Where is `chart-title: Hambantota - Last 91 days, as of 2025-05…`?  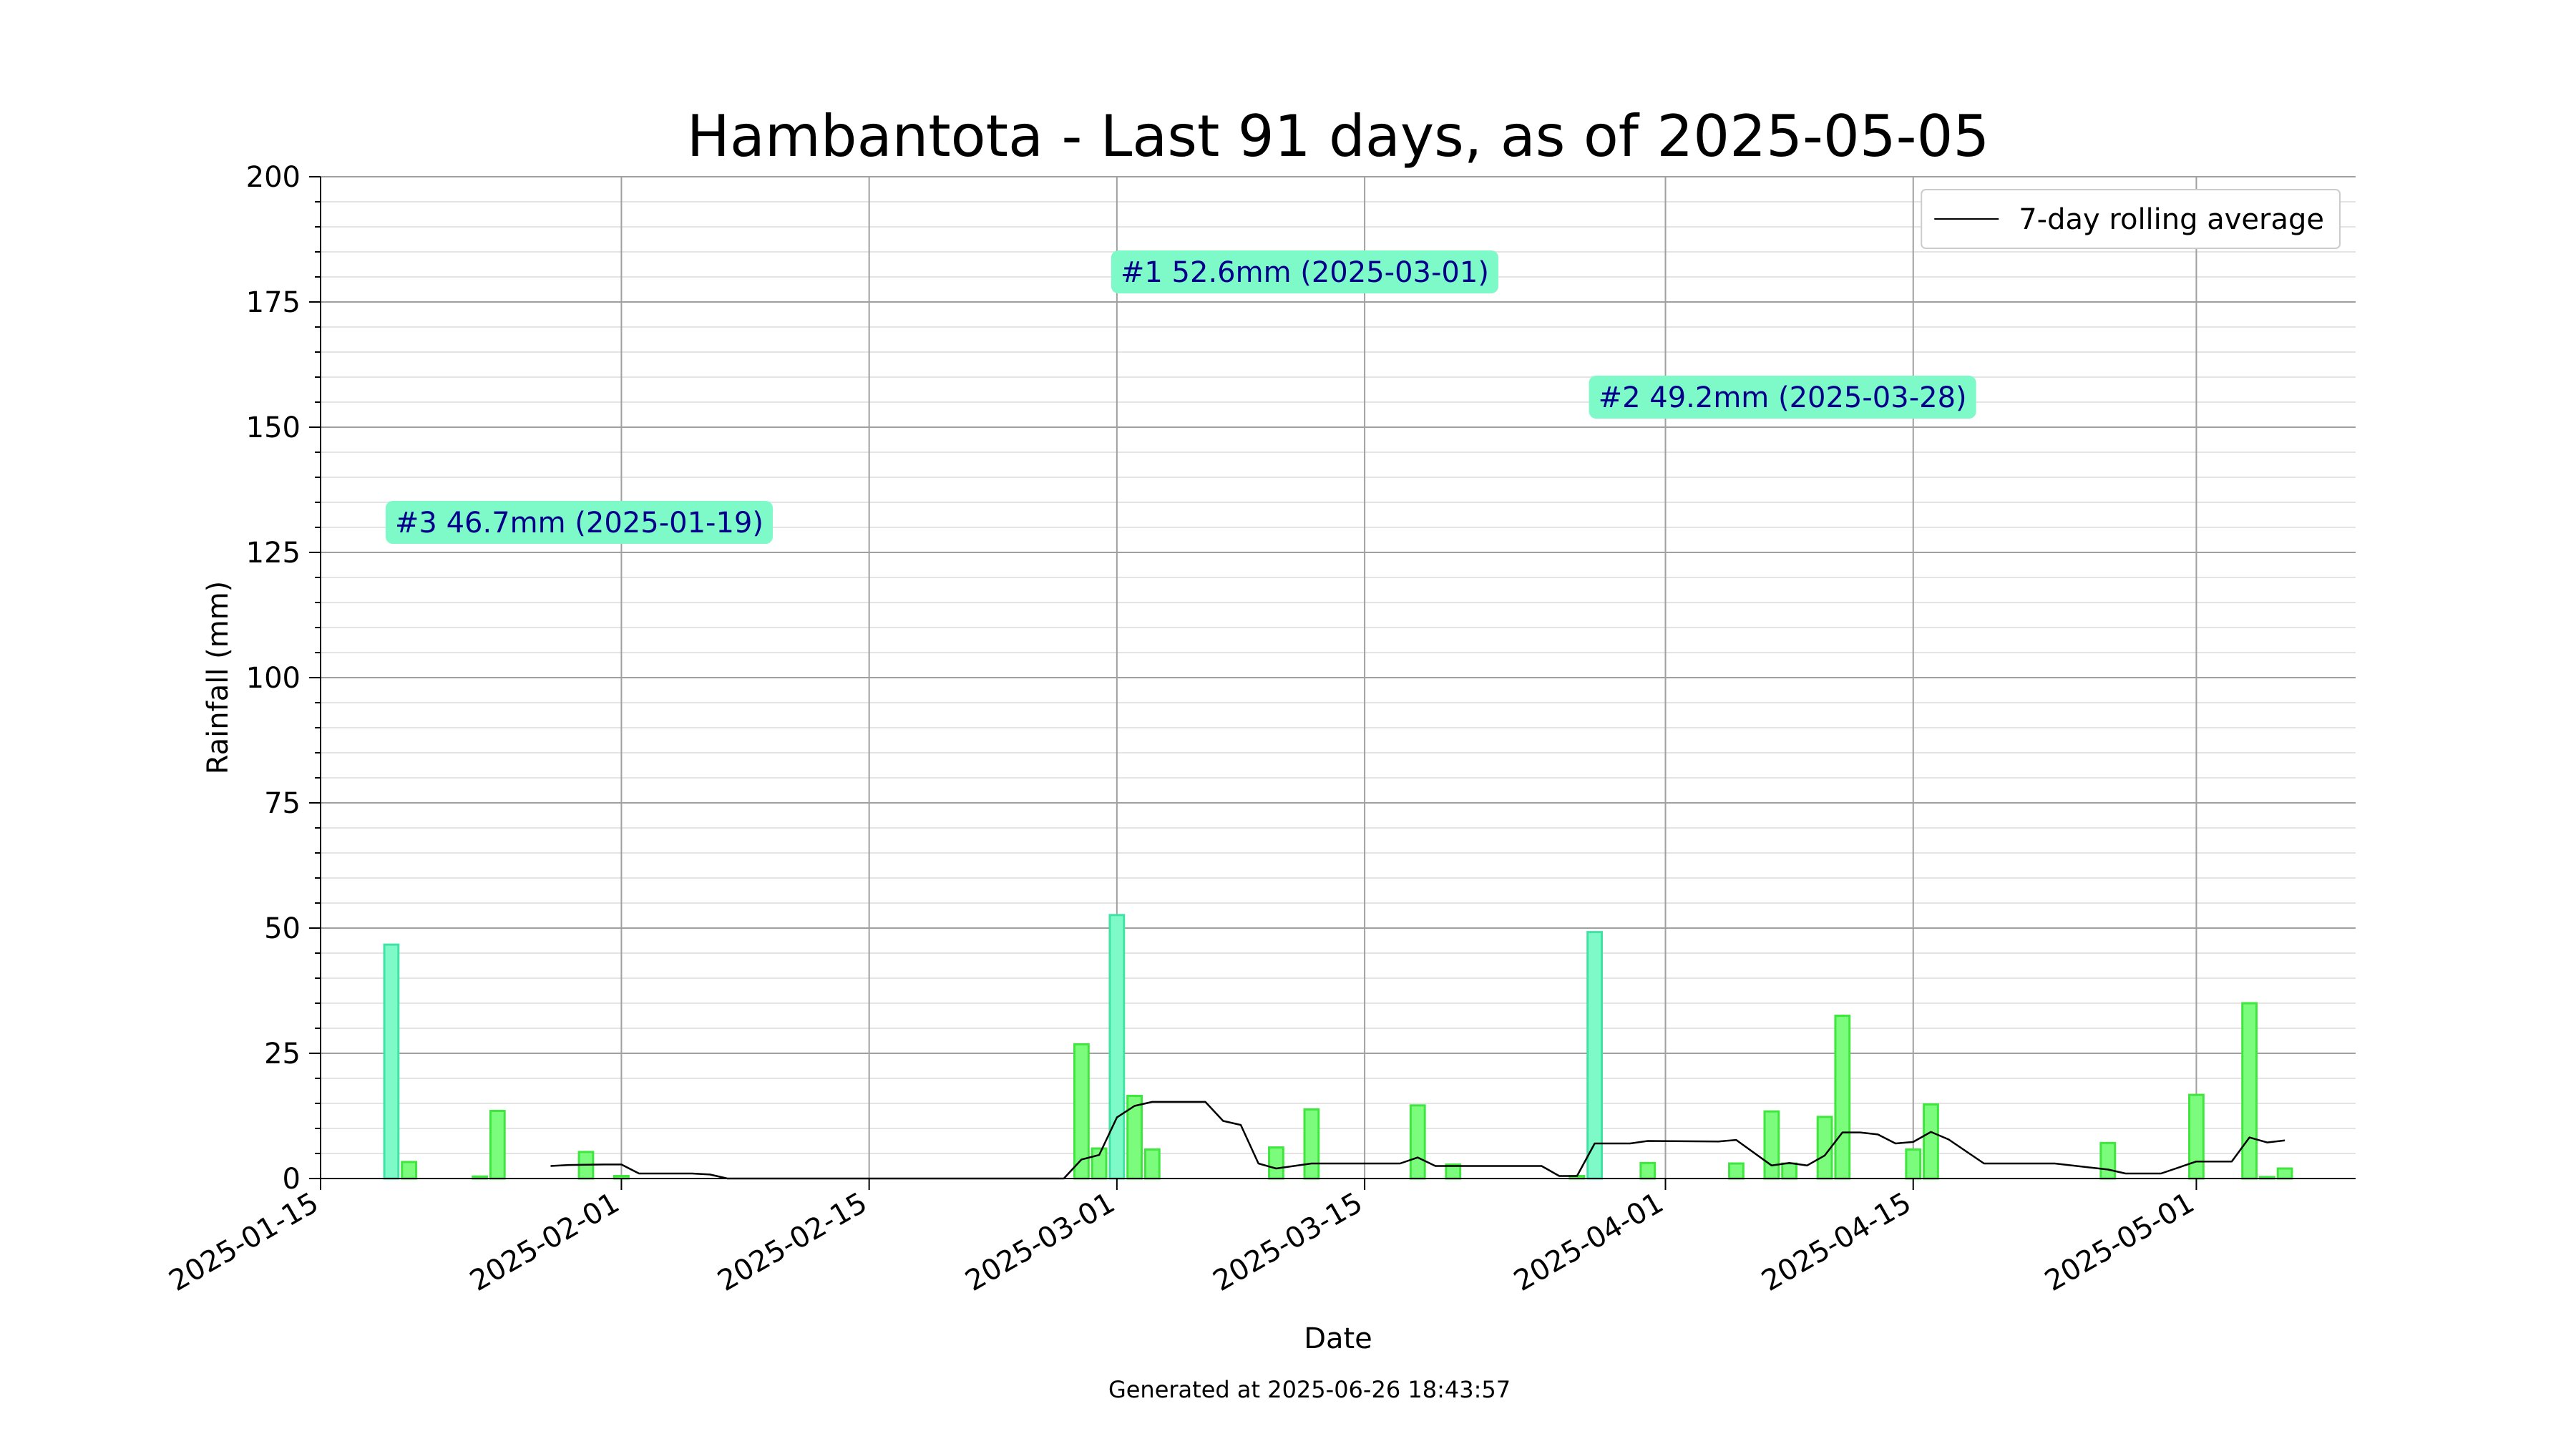
chart-title: Hambantota - Last 91 days, as of 2025-05… is located at coordinates (1338, 136).